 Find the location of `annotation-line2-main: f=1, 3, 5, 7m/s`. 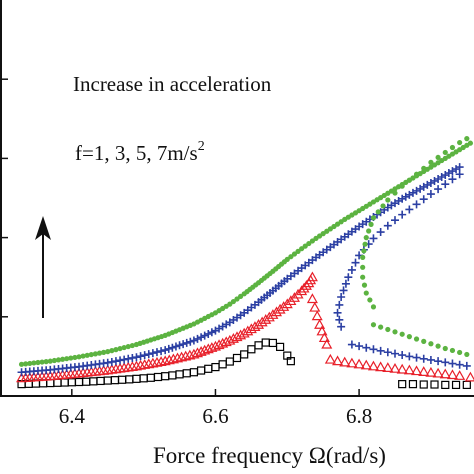

annotation-line2-main: f=1, 3, 5, 7m/s is located at coordinates (136, 153).